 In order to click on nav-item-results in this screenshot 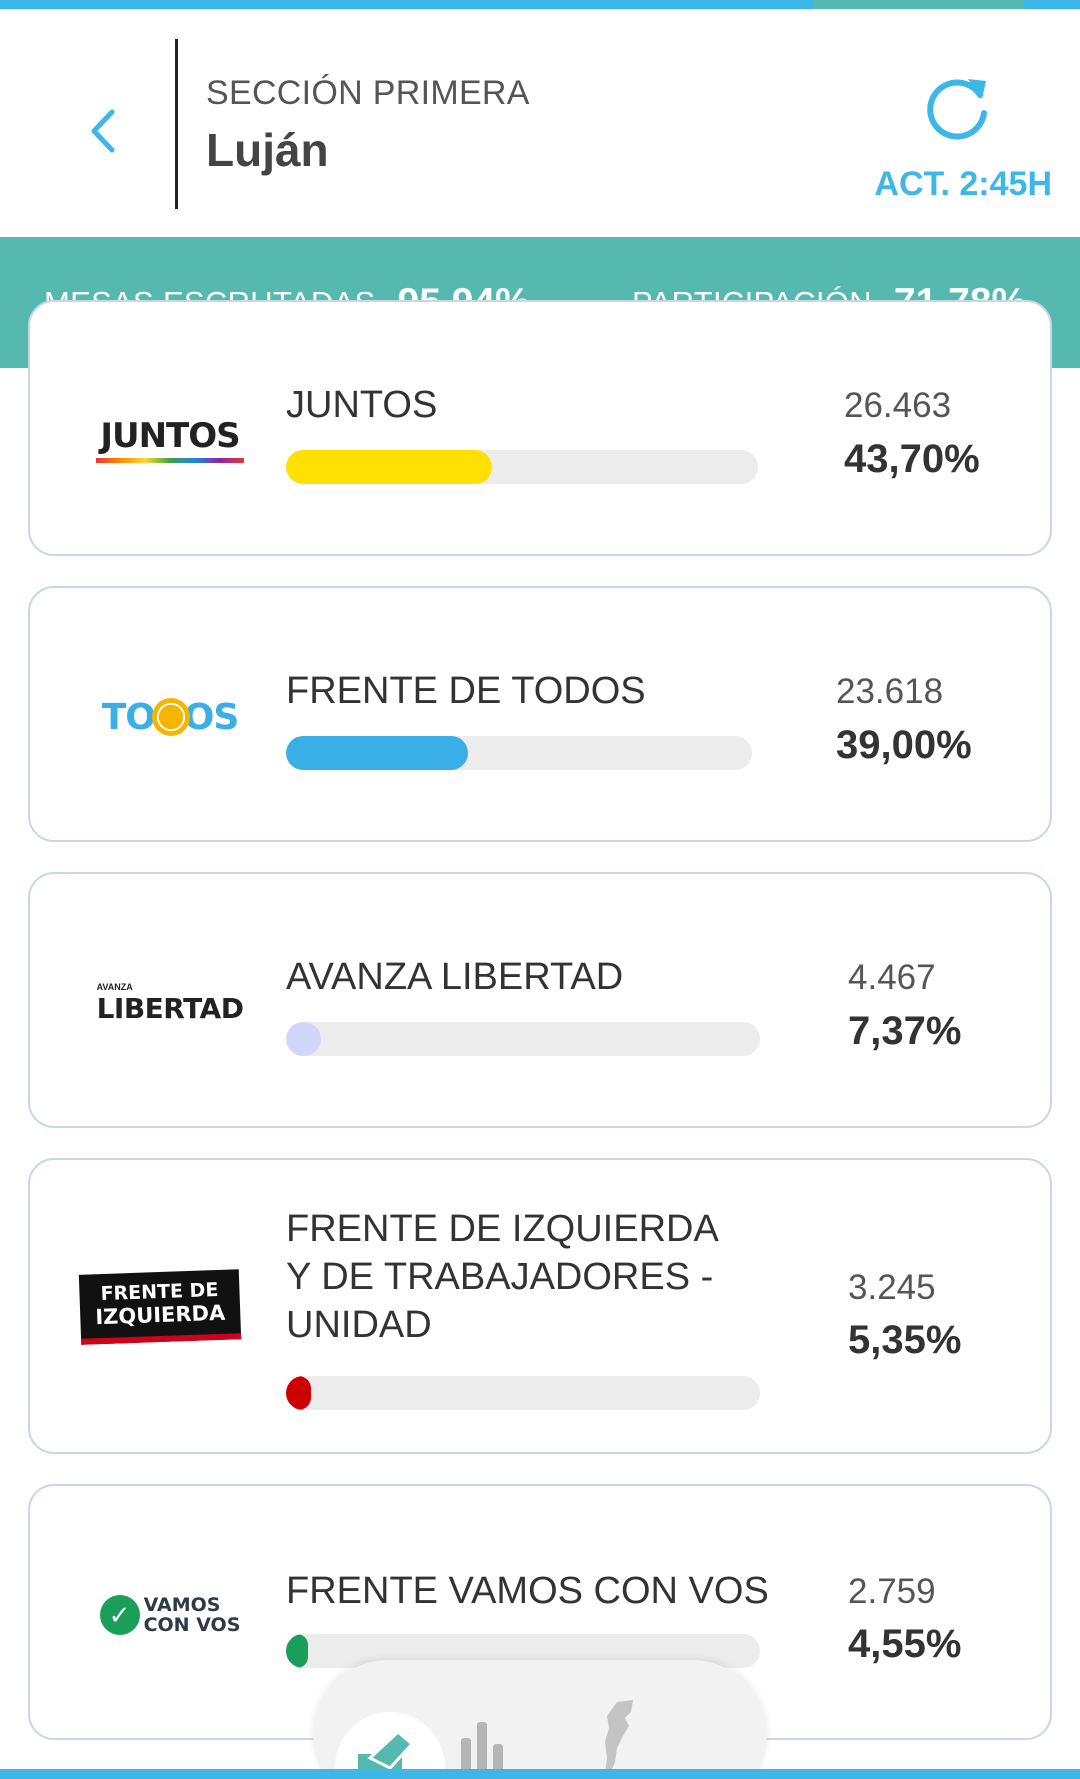, I will do `click(483, 1739)`.